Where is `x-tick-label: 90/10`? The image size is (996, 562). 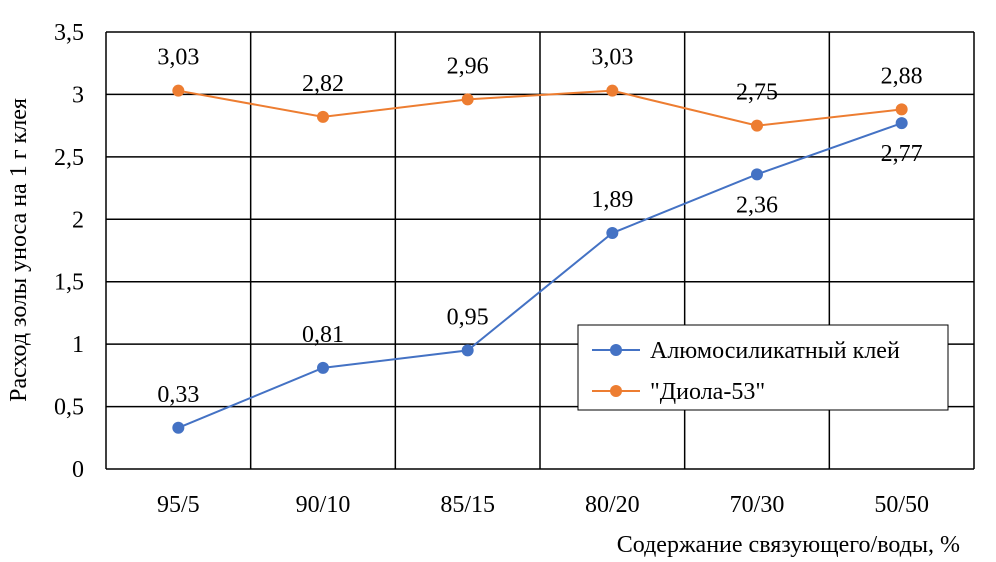 x-tick-label: 90/10 is located at coordinates (323, 505).